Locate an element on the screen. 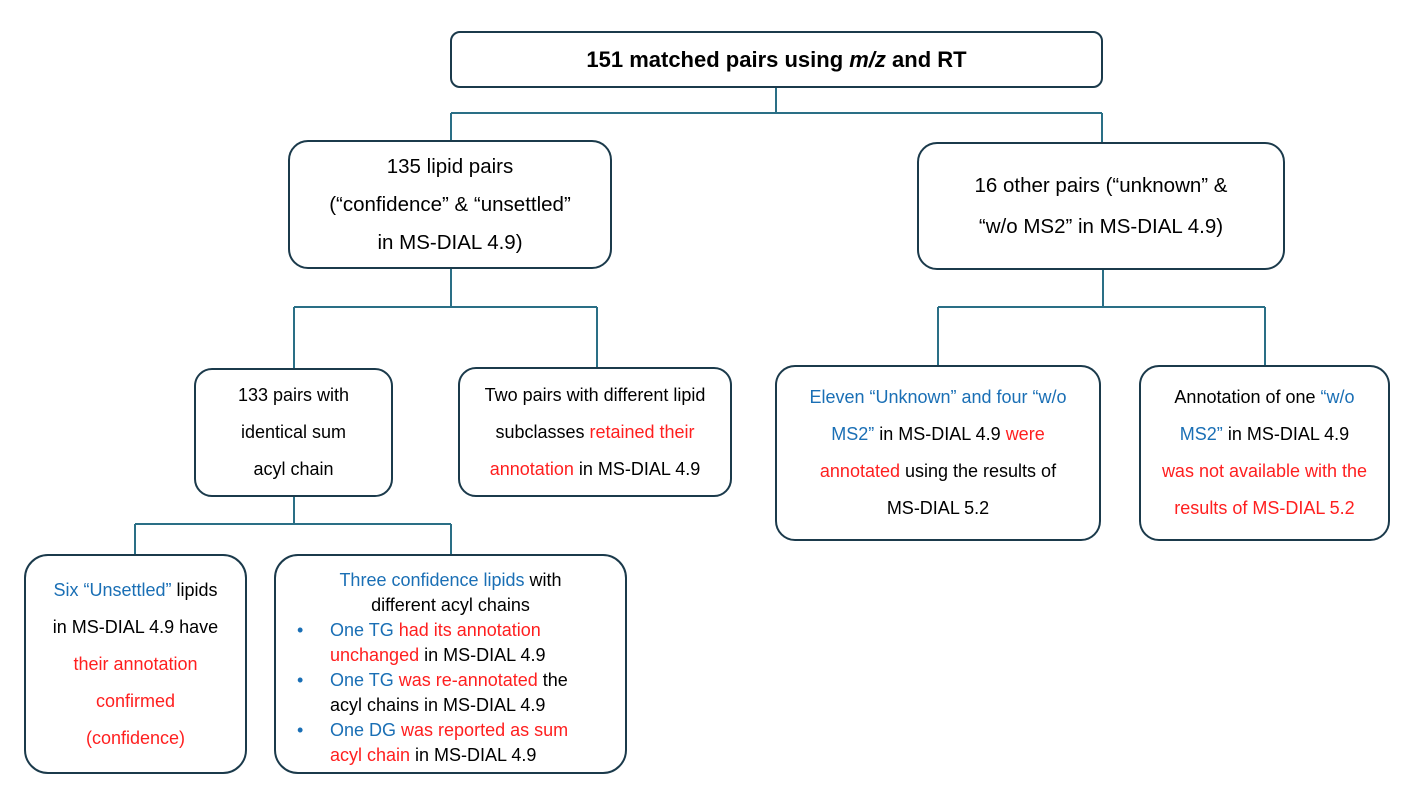 The height and width of the screenshot is (790, 1408). node-text-line: annotation in MS-DIAL 4.9 is located at coordinates (595, 468).